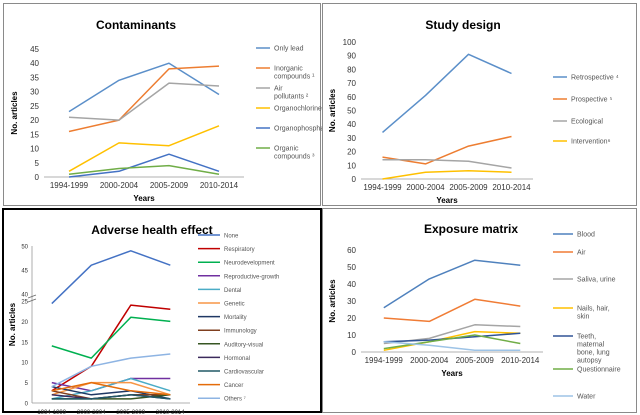  I want to click on legend-label: Cardiovascular, so click(244, 373).